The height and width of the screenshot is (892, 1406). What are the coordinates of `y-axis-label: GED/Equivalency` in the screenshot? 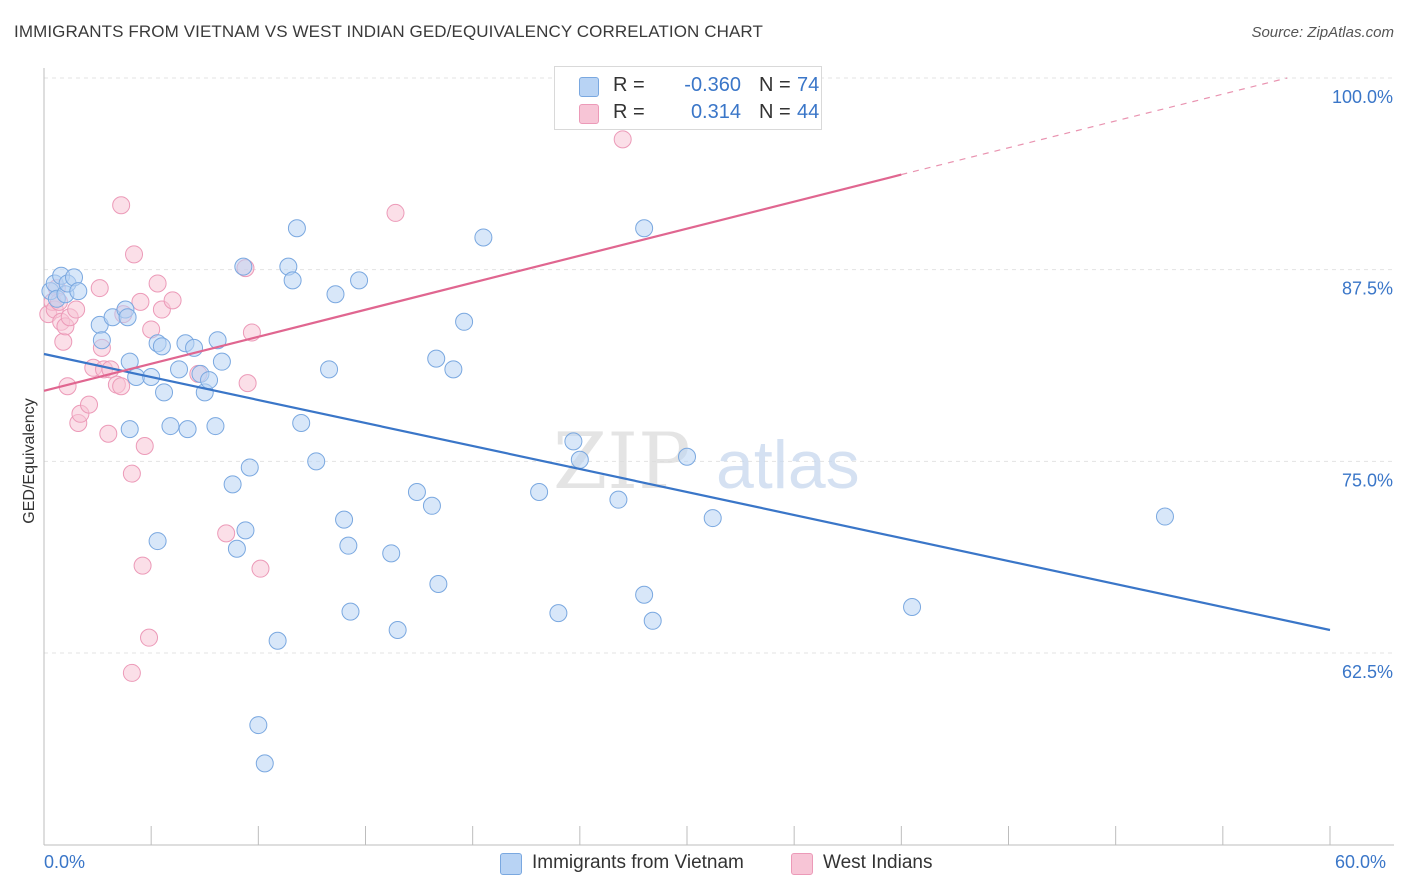 It's located at (29, 461).